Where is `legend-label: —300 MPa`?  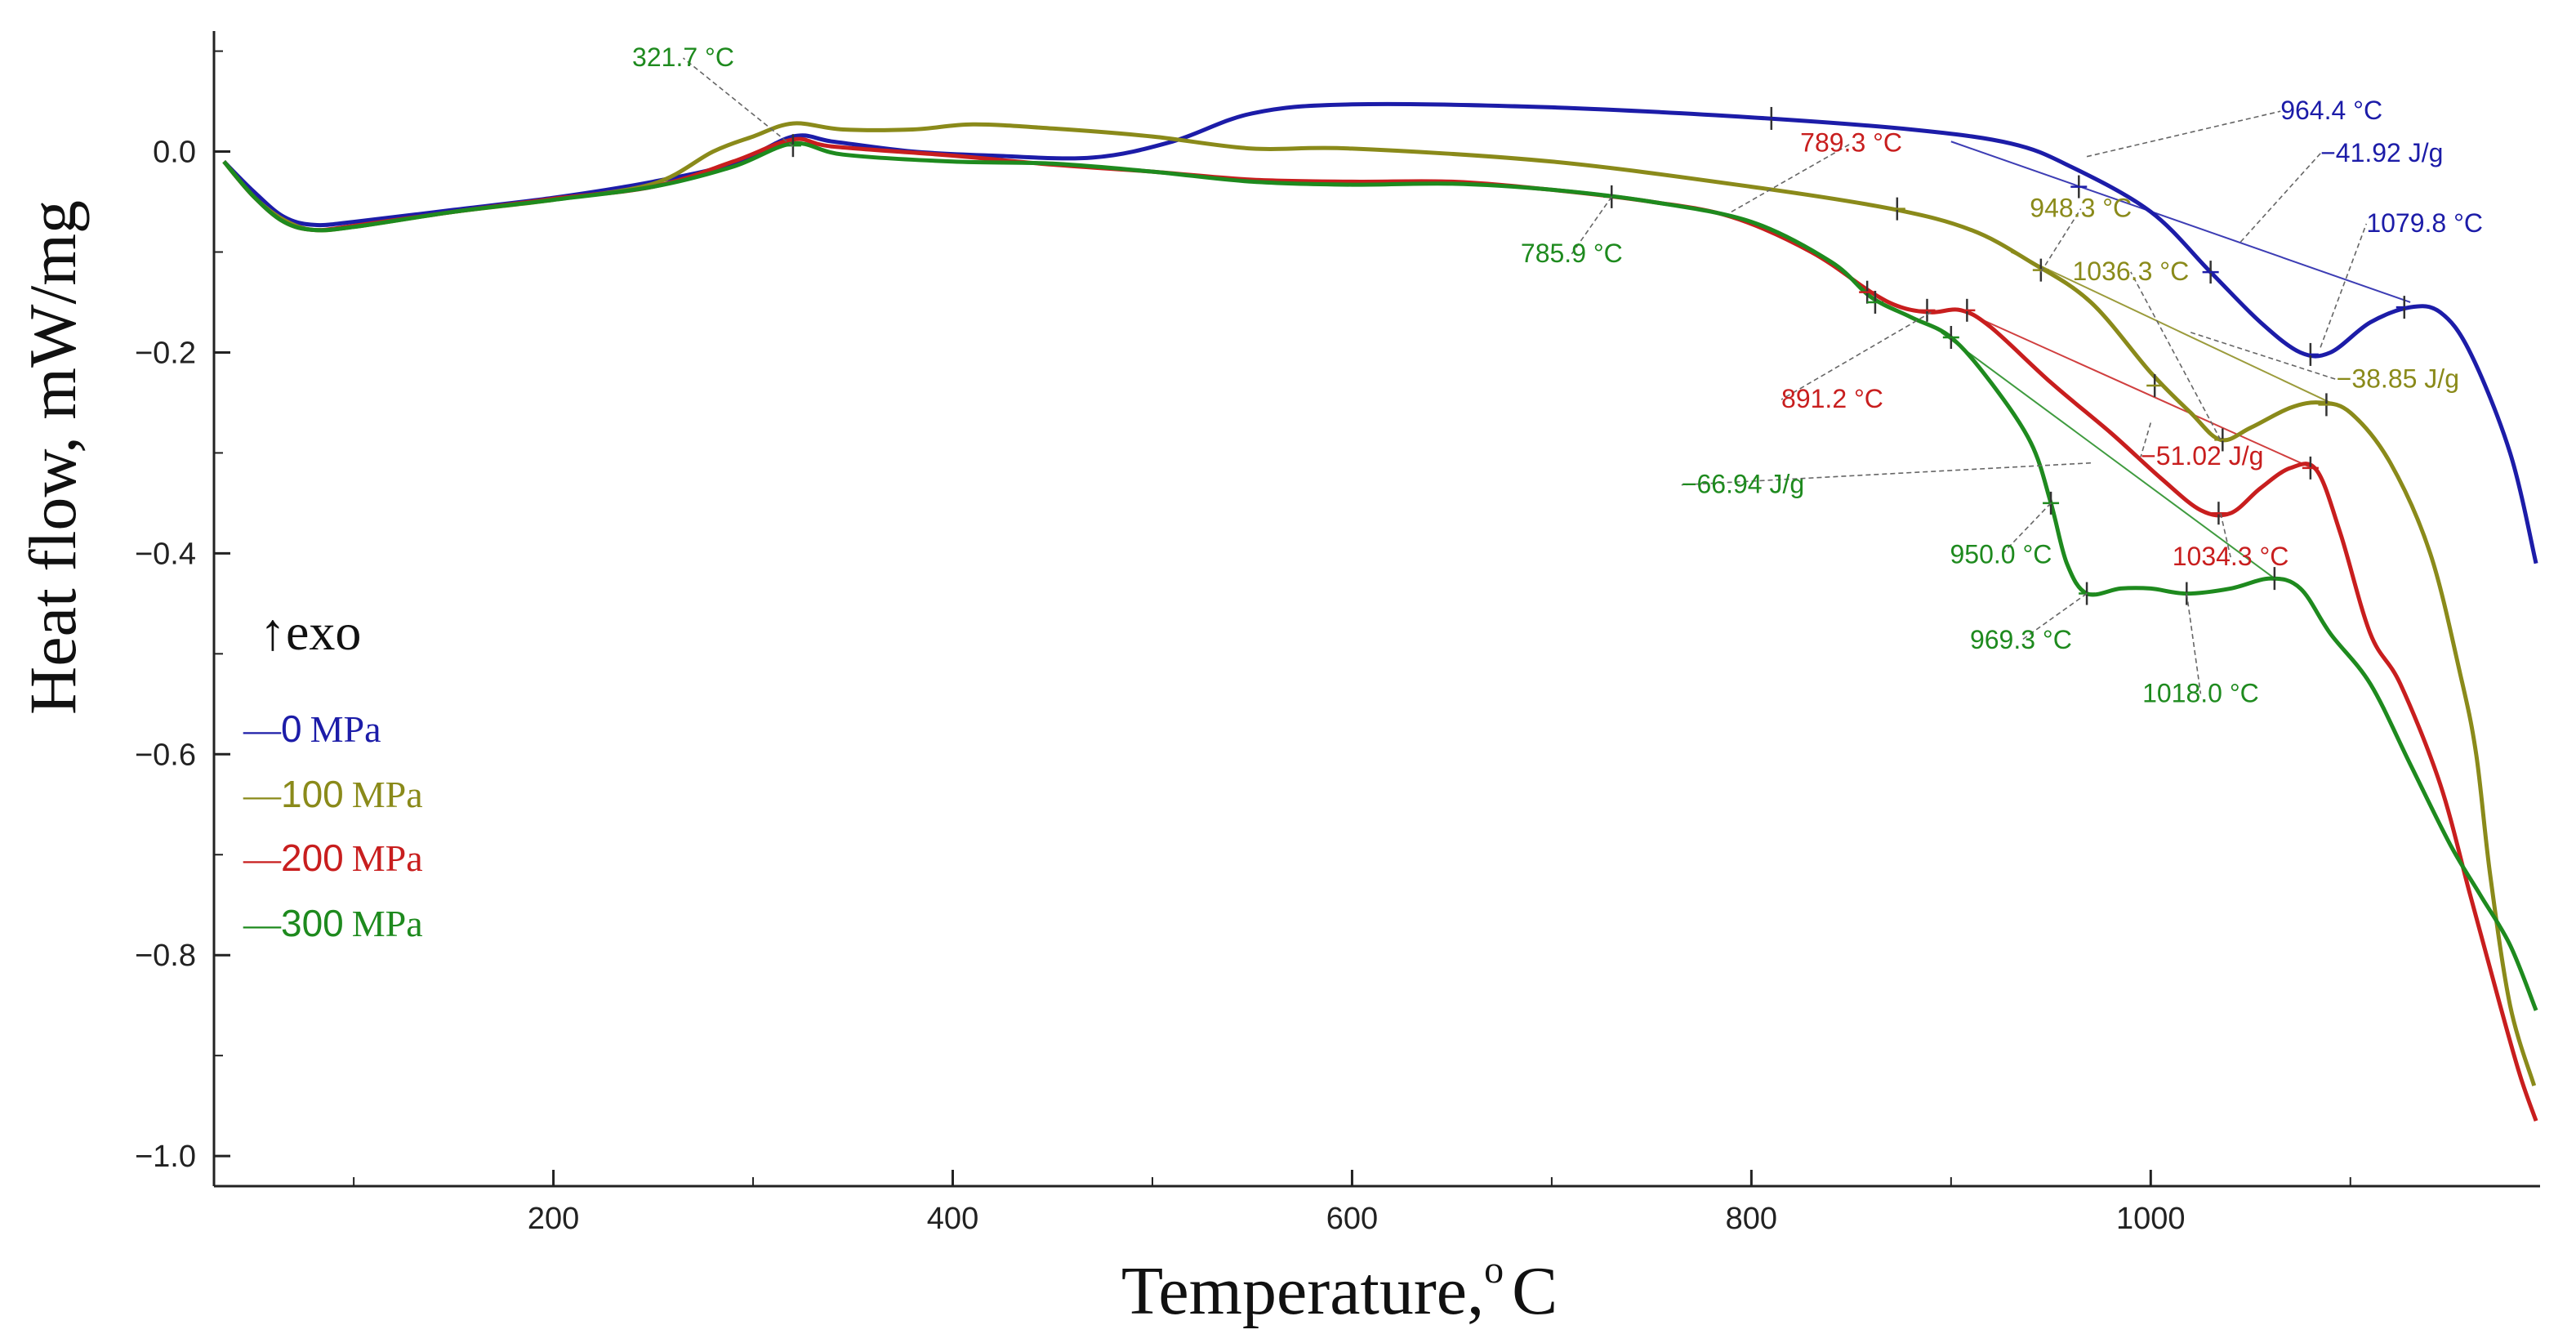 legend-label: —300 MPa is located at coordinates (333, 923).